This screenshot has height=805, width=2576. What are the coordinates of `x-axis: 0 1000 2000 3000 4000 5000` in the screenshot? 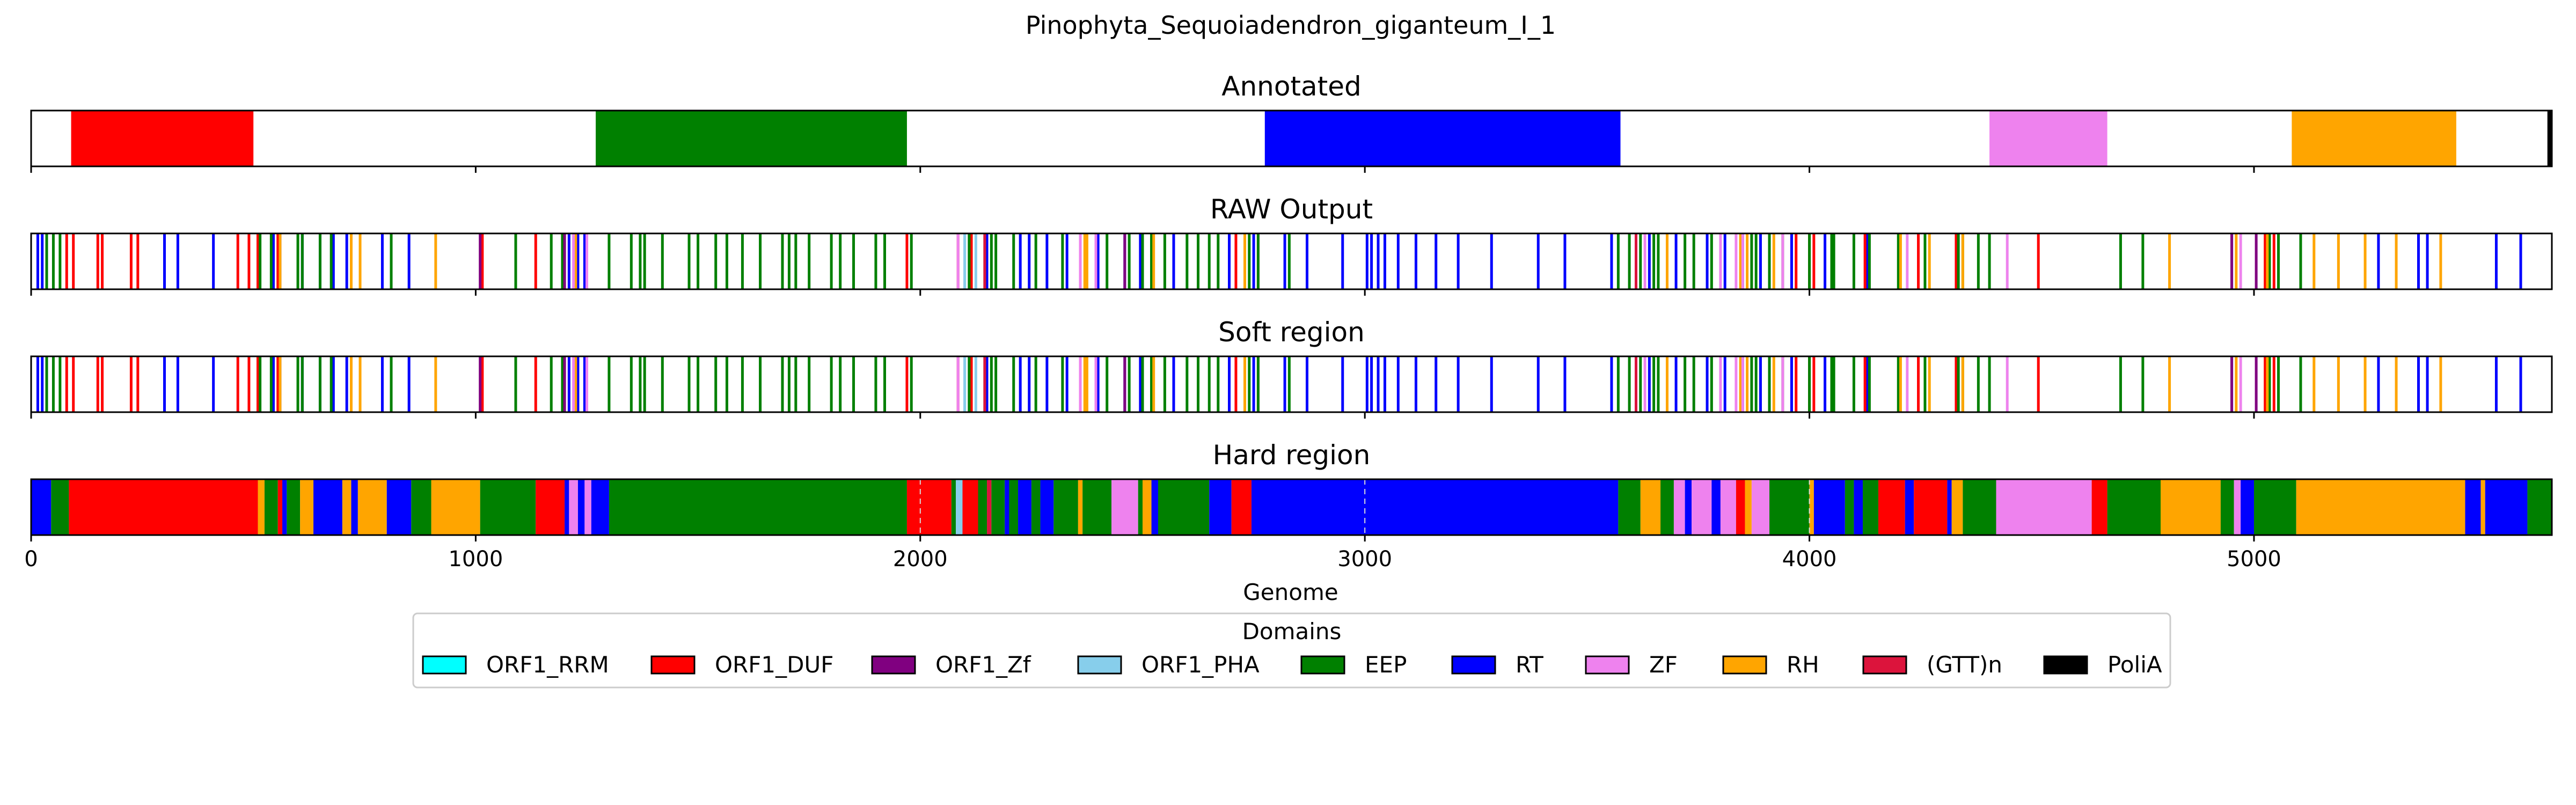 It's located at (1152, 559).